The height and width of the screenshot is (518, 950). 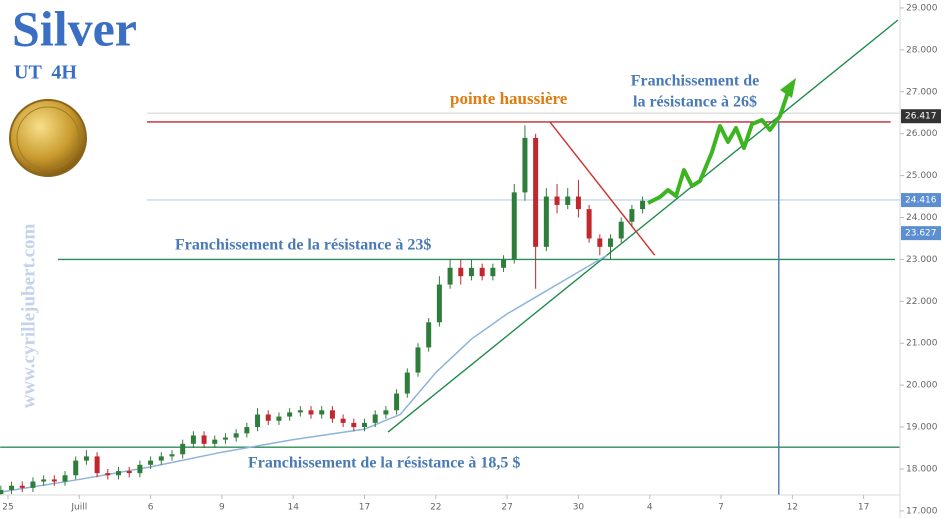 I want to click on x-tick-label: Juill, so click(x=78, y=508).